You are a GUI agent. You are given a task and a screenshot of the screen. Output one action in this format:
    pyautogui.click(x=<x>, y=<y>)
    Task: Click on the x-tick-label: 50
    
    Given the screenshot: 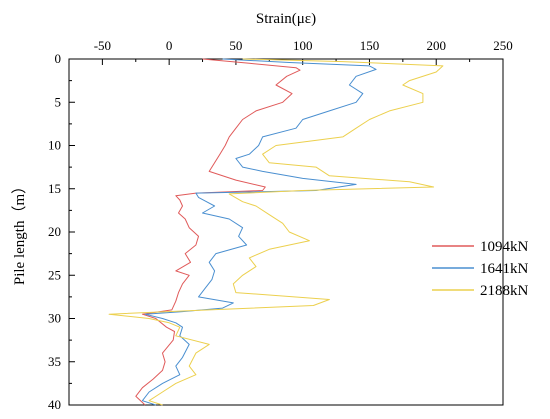 What is the action you would take?
    pyautogui.click(x=235, y=45)
    